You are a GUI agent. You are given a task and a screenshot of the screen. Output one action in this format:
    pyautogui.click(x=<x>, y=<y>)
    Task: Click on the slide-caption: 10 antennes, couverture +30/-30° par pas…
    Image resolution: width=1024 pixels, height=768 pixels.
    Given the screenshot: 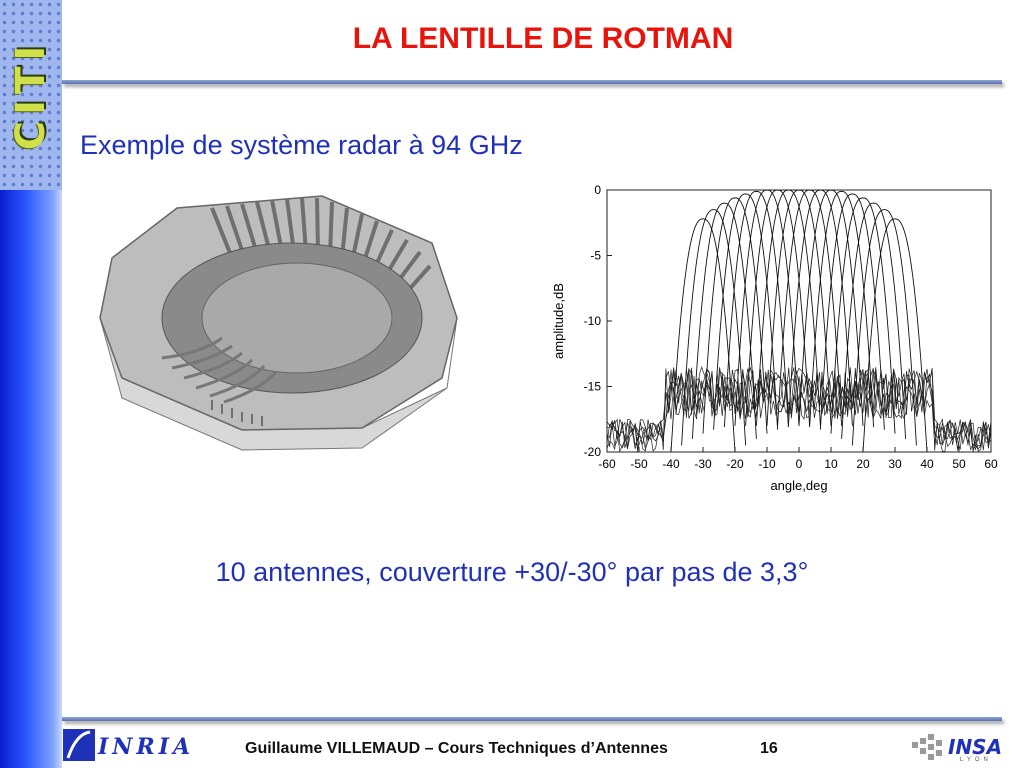 What is the action you would take?
    pyautogui.click(x=512, y=572)
    